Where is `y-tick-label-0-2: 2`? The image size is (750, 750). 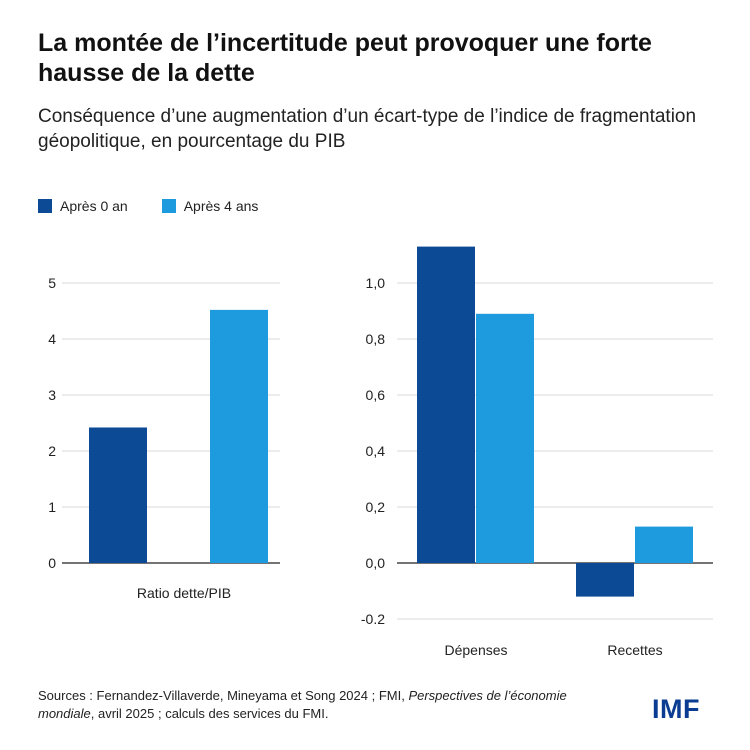
y-tick-label-0-2: 2 is located at coordinates (52, 451).